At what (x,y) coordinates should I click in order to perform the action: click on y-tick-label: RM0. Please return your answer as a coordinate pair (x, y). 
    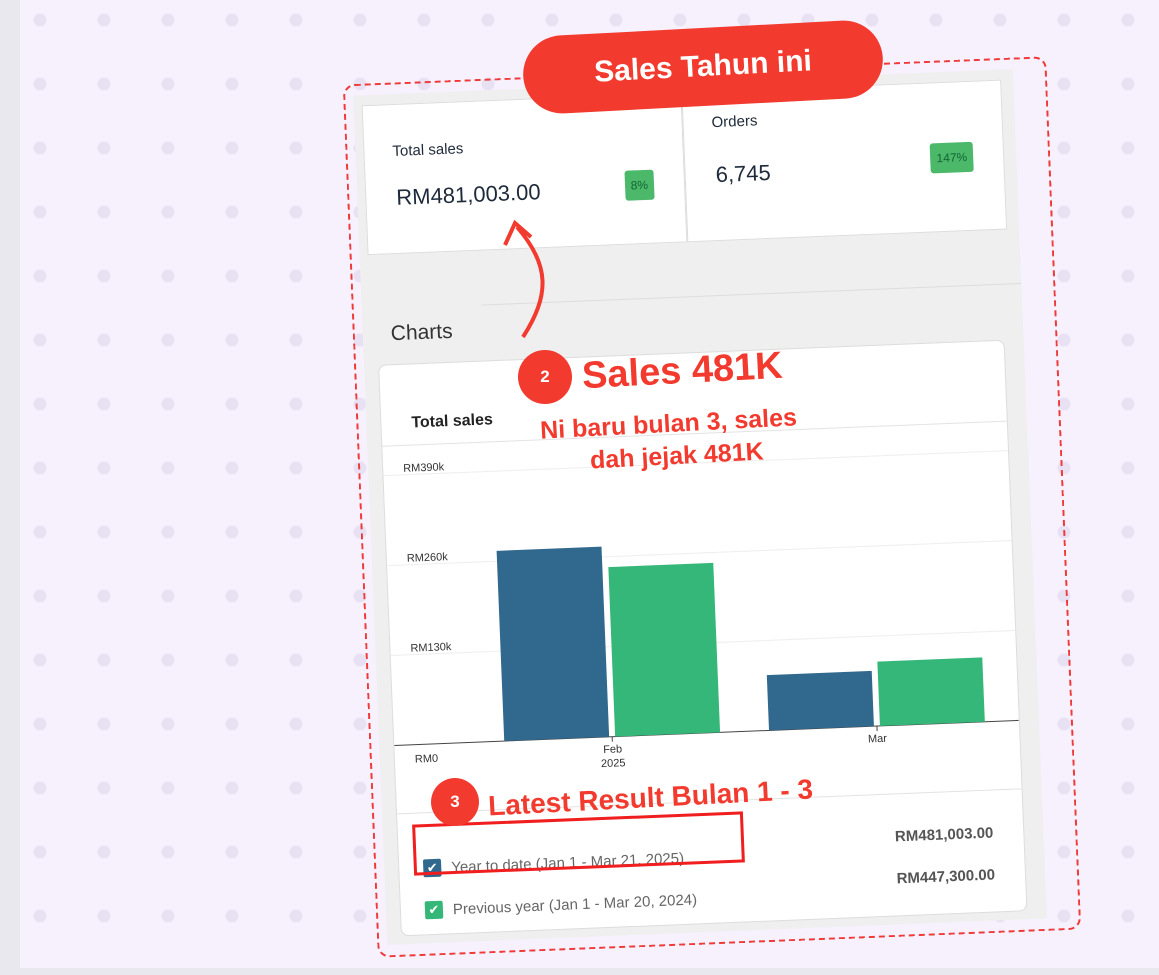
    Looking at the image, I should click on (427, 759).